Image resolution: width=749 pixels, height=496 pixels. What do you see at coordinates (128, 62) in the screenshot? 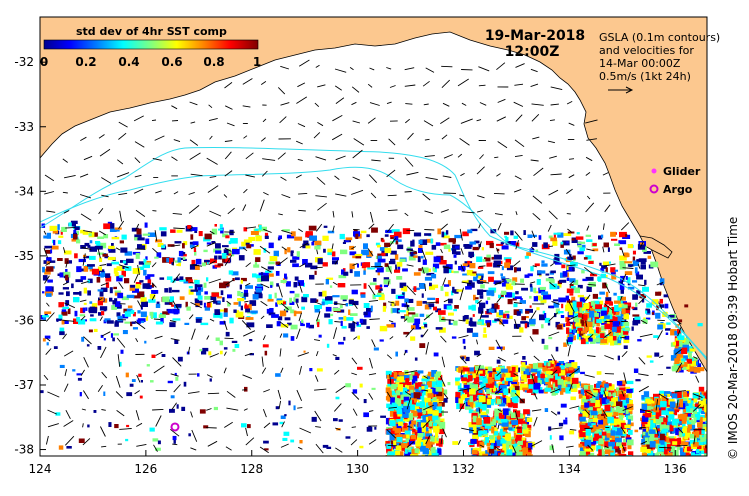
I see `colorbar-tick: 0.4` at bounding box center [128, 62].